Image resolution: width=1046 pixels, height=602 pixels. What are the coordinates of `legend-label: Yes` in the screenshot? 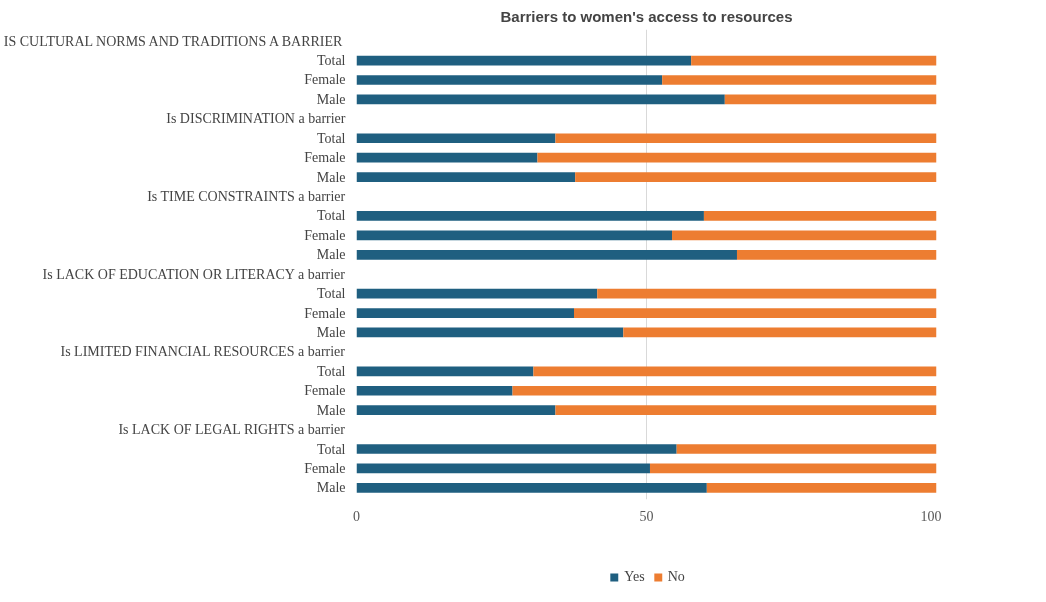 It's located at (634, 576).